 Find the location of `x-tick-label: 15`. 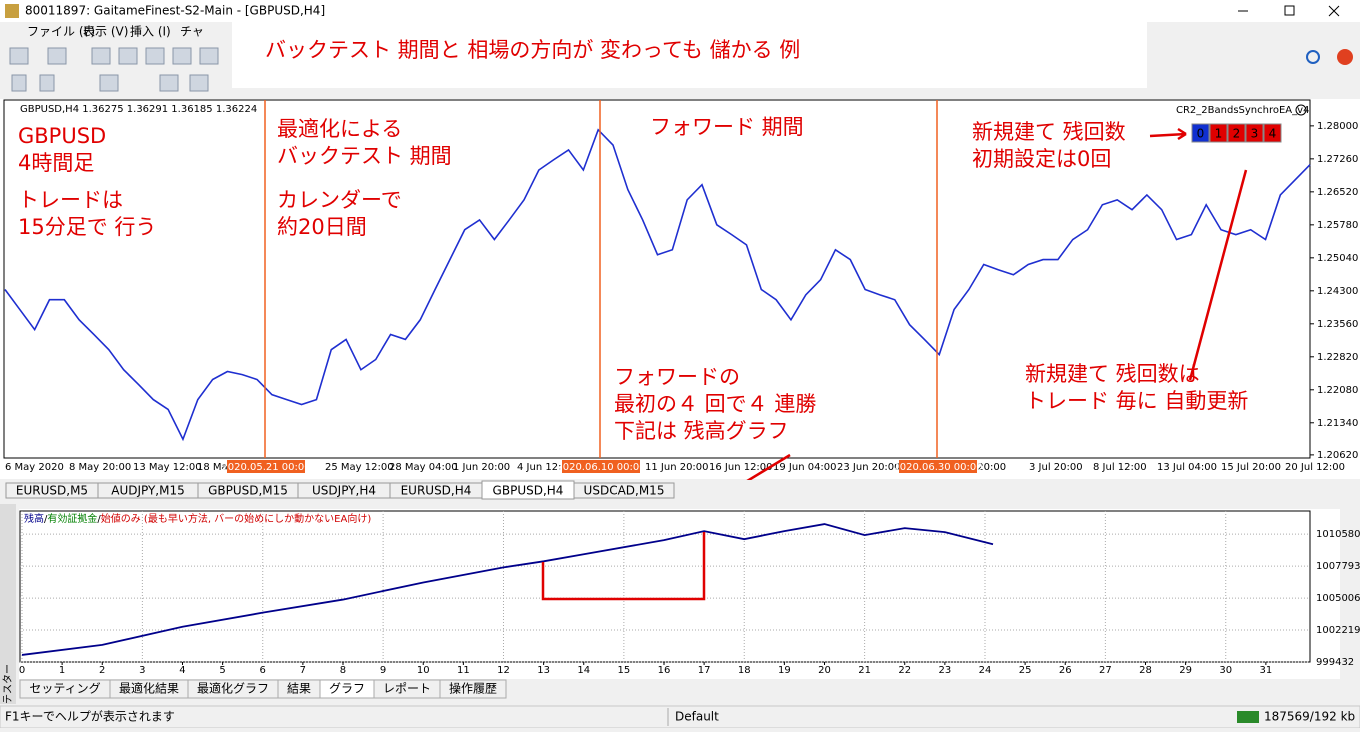

x-tick-label: 15 is located at coordinates (624, 670).